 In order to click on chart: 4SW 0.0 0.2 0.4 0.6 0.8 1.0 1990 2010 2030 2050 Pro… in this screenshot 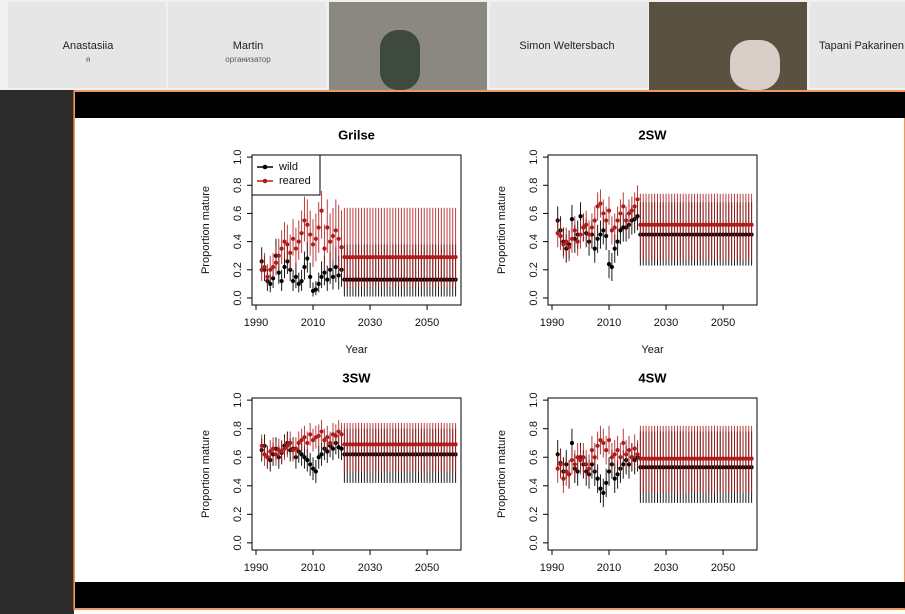, I will do `click(627, 472)`.